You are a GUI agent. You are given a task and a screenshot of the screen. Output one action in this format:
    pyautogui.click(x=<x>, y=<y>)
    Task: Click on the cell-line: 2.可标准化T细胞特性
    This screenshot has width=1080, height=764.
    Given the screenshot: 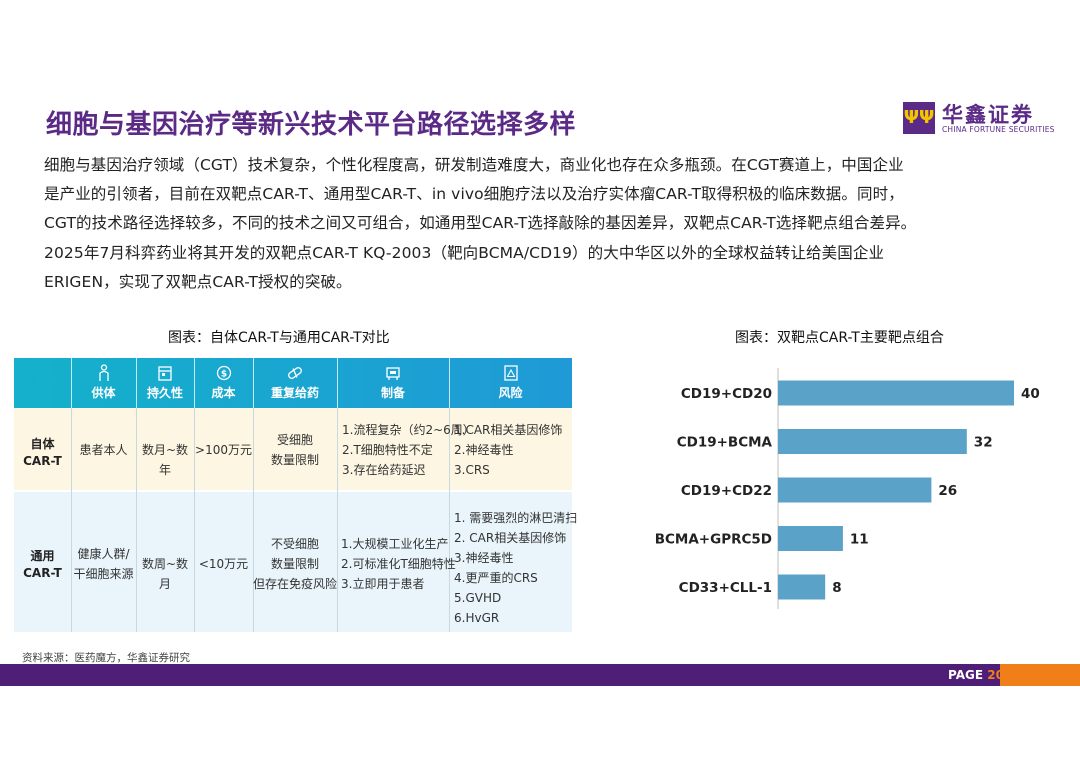 What is the action you would take?
    pyautogui.click(x=398, y=564)
    